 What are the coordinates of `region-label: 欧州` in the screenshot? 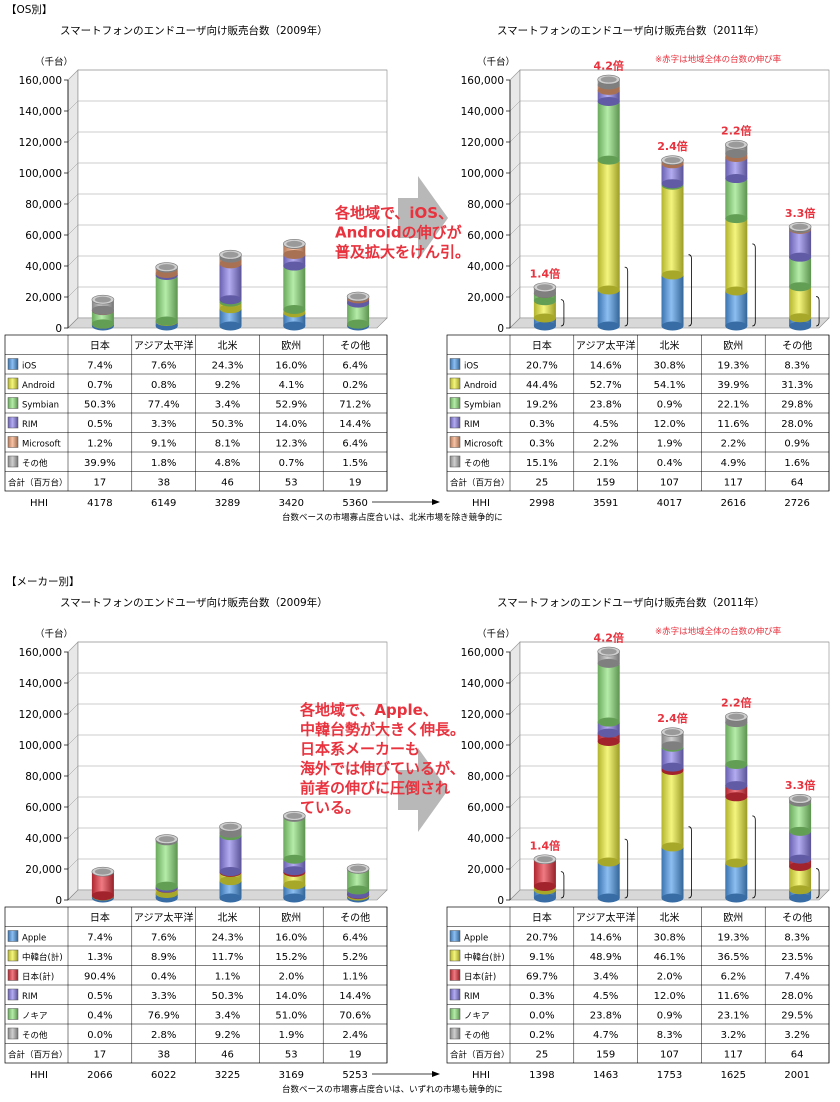 It's located at (733, 346).